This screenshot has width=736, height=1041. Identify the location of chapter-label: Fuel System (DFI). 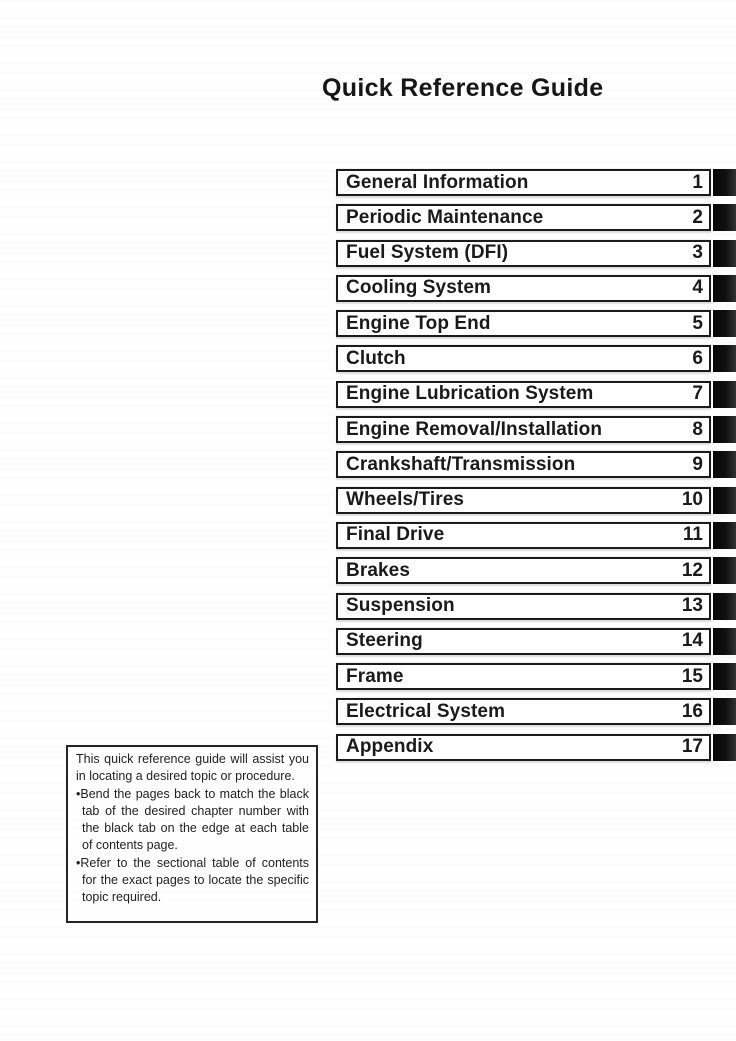
(427, 253).